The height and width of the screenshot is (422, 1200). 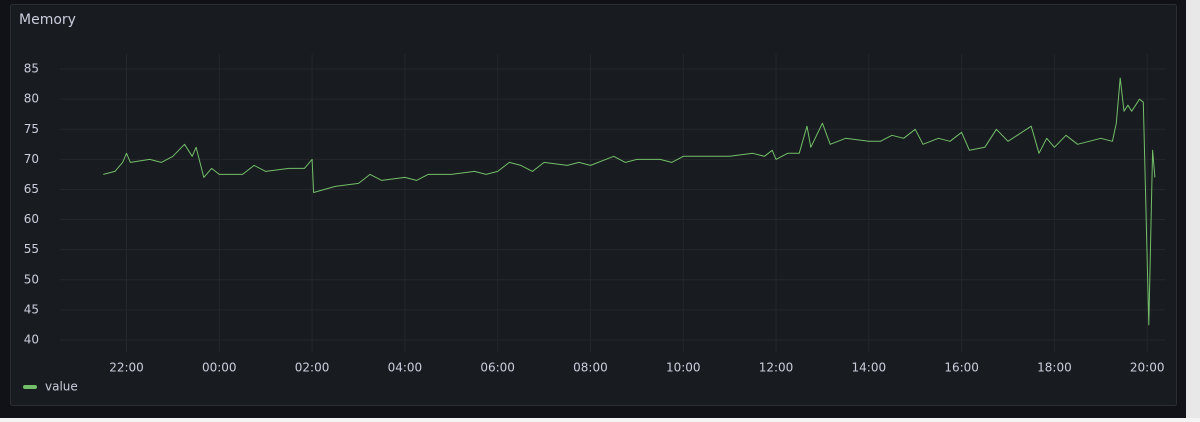 What do you see at coordinates (683, 368) in the screenshot?
I see `x-tick-label: 10:00` at bounding box center [683, 368].